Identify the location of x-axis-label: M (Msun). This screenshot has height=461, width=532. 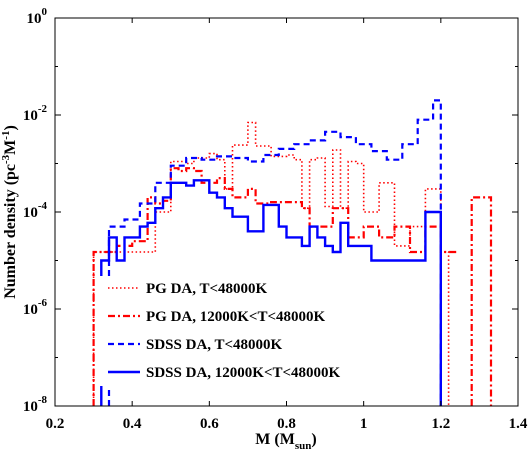
(285, 441).